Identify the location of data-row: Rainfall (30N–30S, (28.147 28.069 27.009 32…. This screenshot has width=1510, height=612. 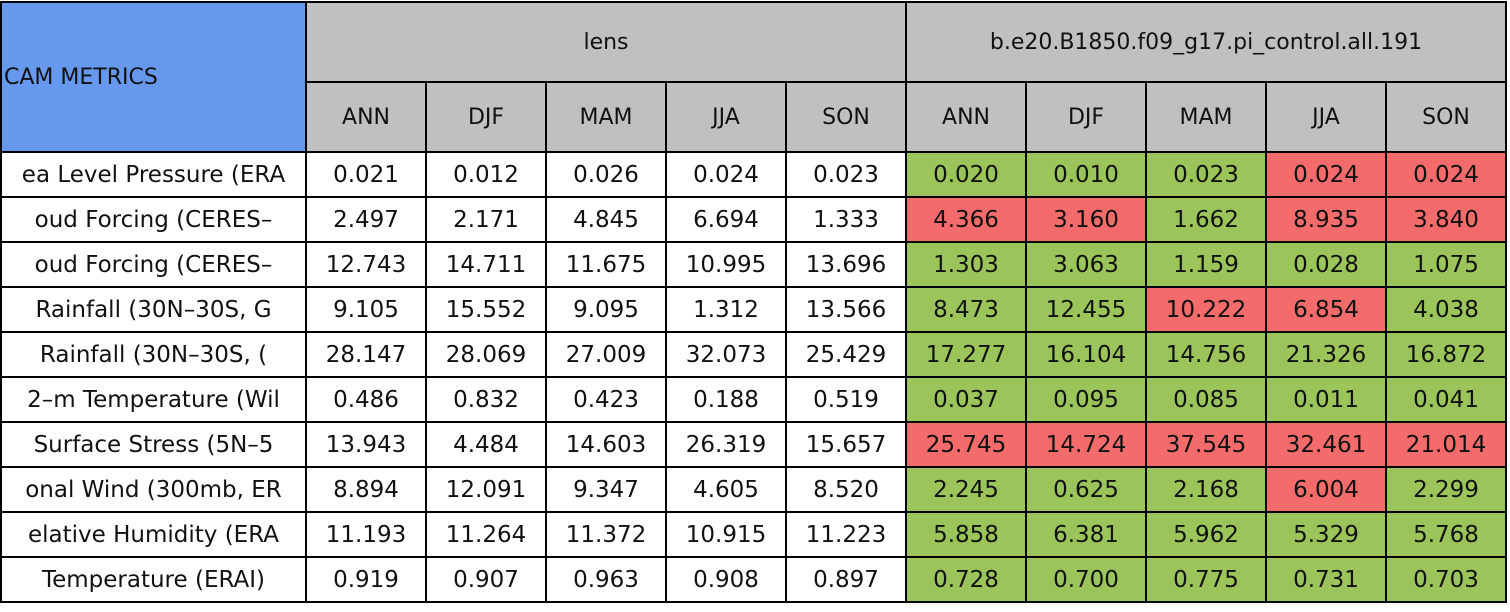
(753, 354).